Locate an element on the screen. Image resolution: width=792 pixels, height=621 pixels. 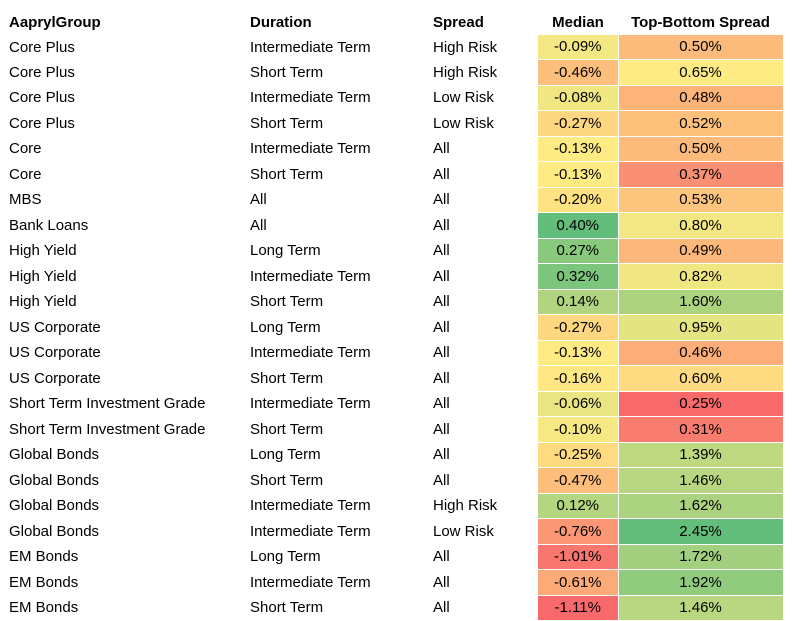
cell-top-bottom-spread: 1.46% is located at coordinates (701, 608).